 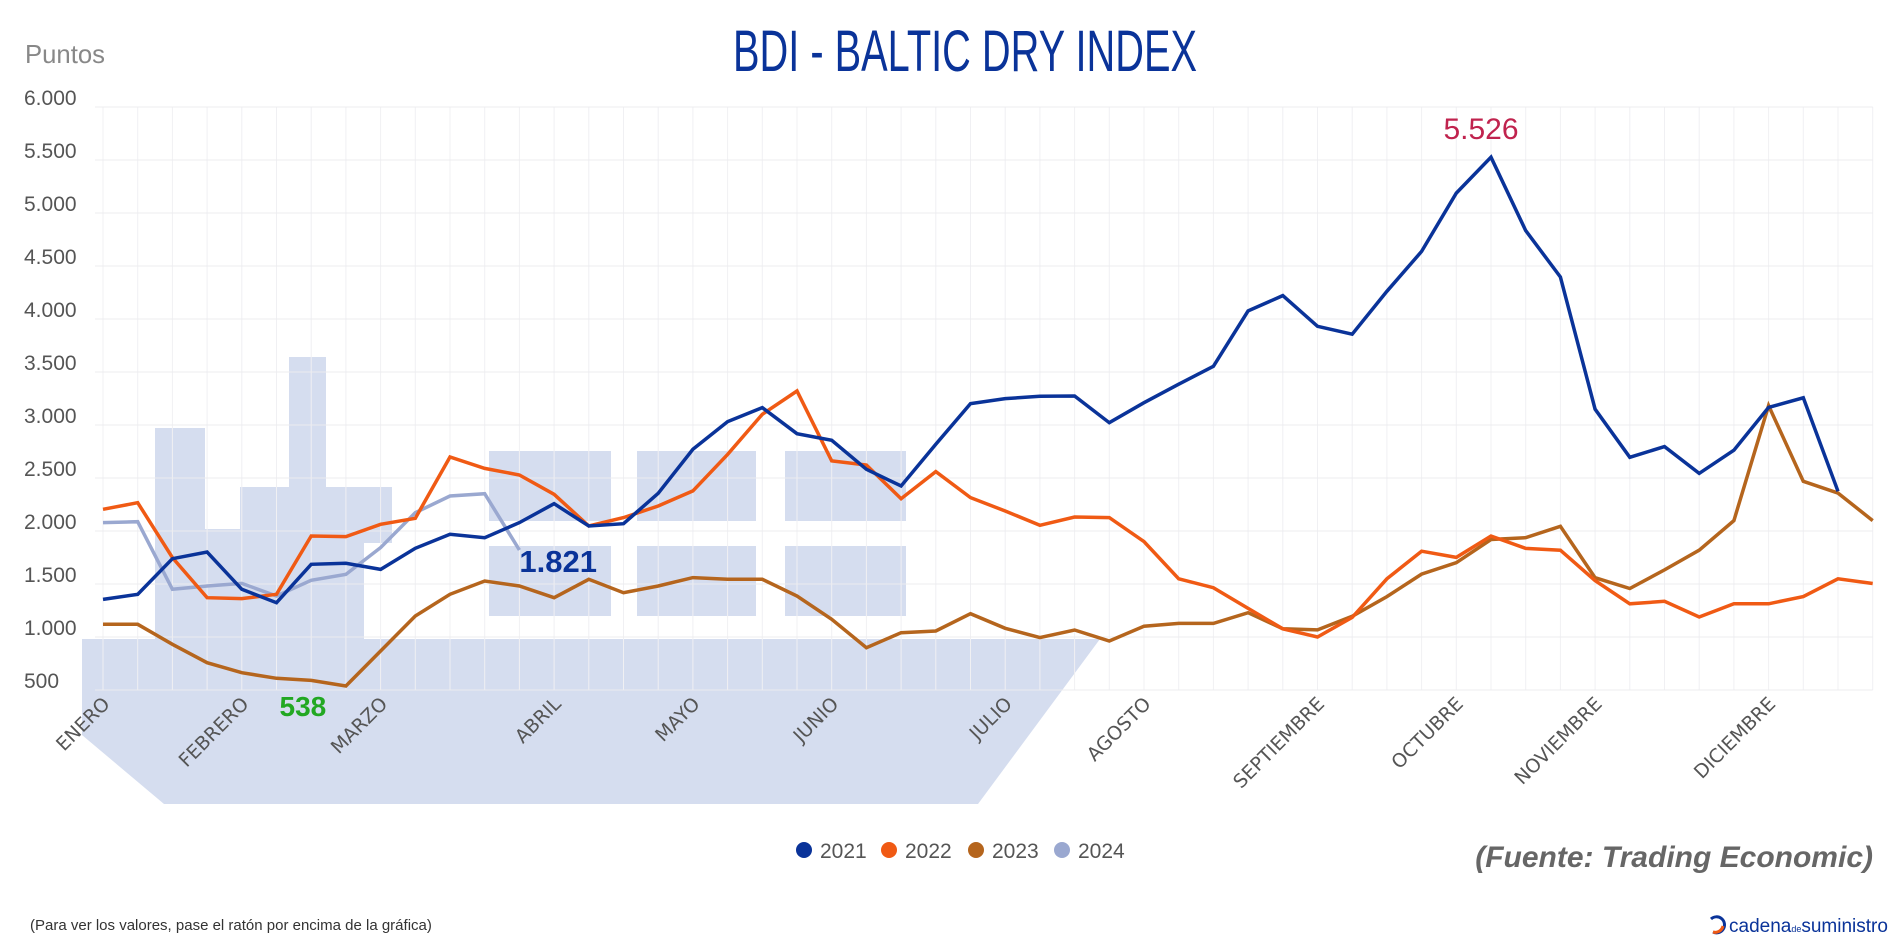 I want to click on y-tick-label: 4.500, so click(x=50, y=257).